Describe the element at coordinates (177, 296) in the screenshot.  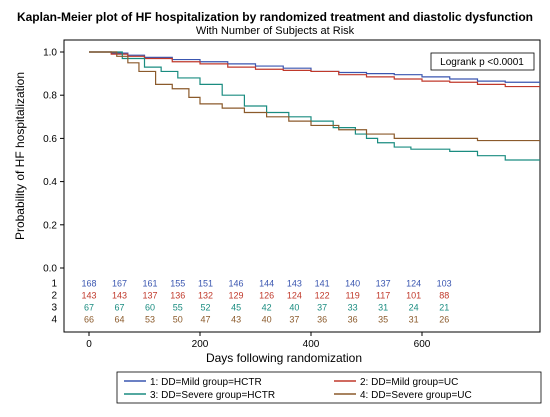
I see `risk-count: 136` at that location.